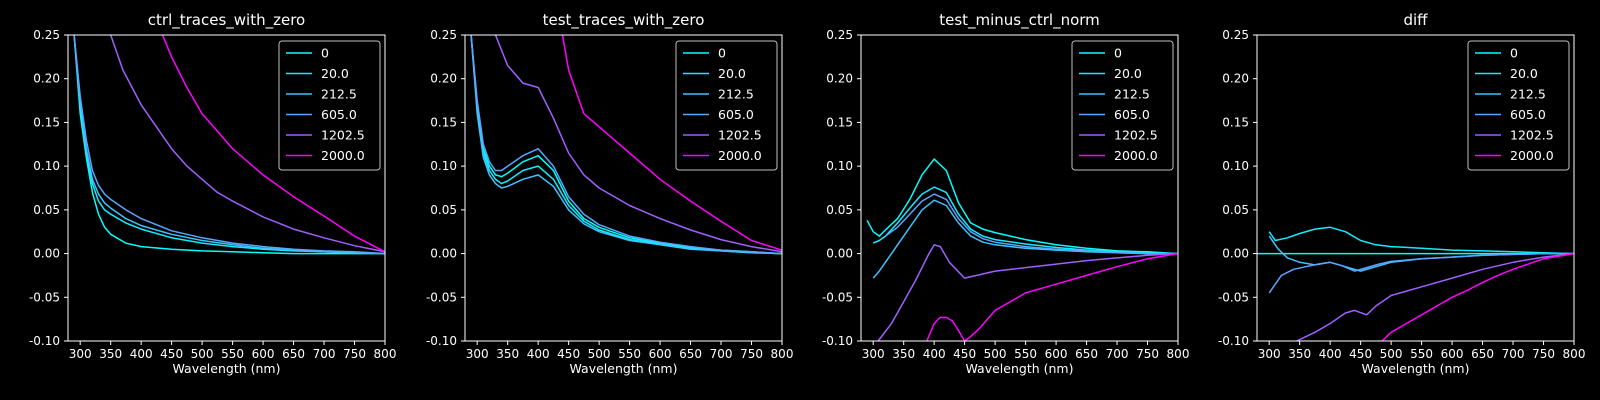 The image size is (1600, 400). What do you see at coordinates (1056, 354) in the screenshot?
I see `x-tick-label: 600` at bounding box center [1056, 354].